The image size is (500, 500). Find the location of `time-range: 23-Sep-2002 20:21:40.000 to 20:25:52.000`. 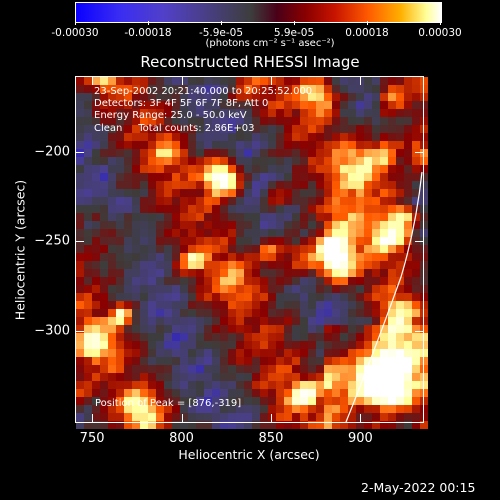

time-range: 23-Sep-2002 20:21:40.000 to 20:25:52.000 is located at coordinates (203, 91).